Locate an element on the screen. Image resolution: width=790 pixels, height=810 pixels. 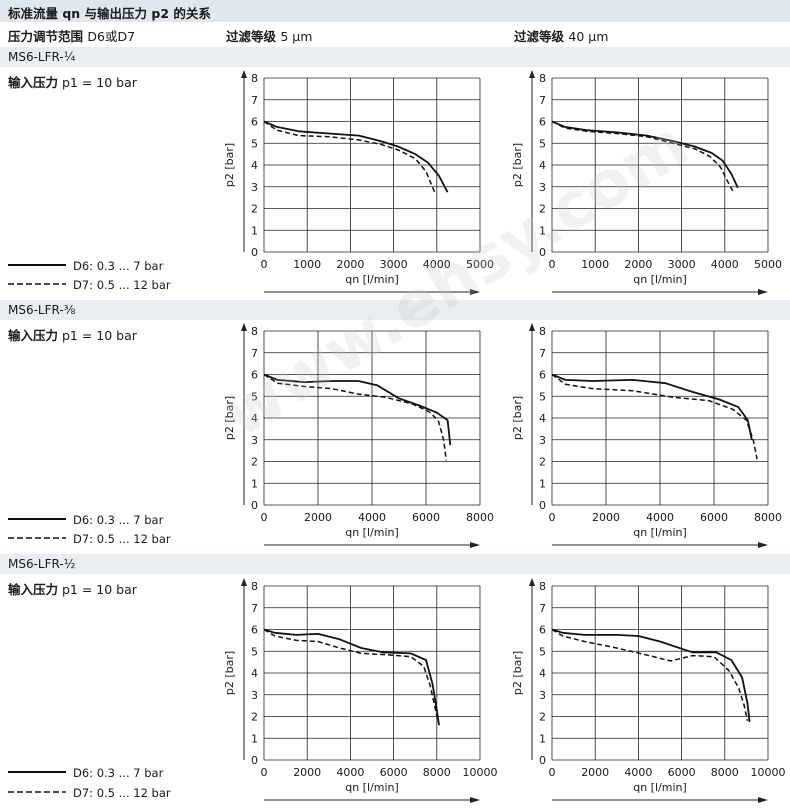
filter-header-5: 过滤等级 5 μm is located at coordinates (269, 35).